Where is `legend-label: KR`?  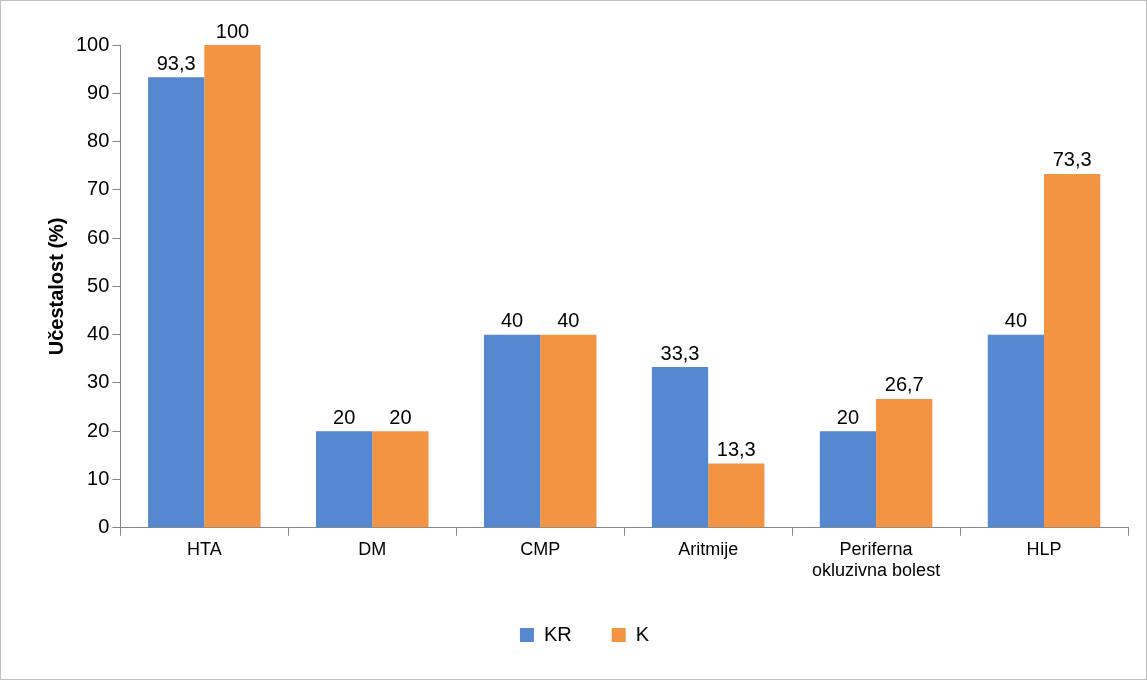
legend-label: KR is located at coordinates (557, 633).